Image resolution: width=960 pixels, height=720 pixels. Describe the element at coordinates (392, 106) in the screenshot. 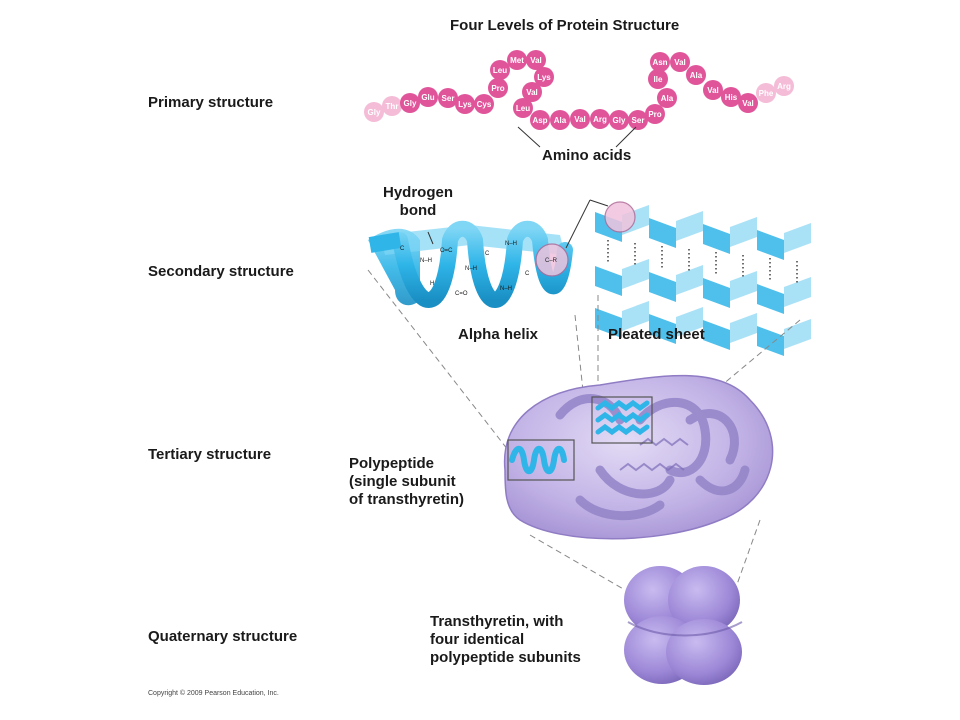

I see `amino-acid-name: Thr` at that location.